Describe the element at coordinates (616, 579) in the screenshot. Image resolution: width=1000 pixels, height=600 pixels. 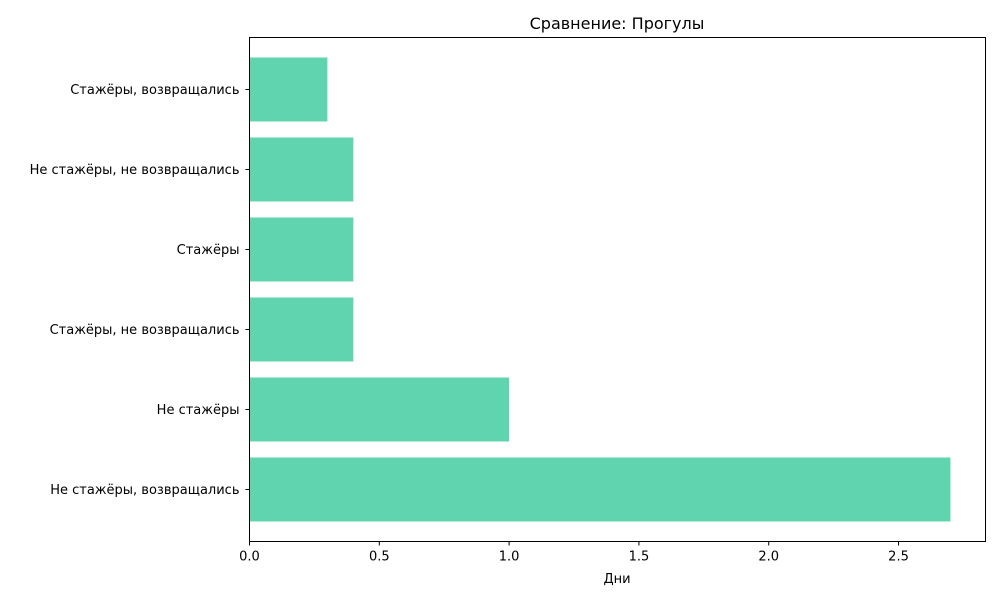
I see `x-axis-title: Дни` at that location.